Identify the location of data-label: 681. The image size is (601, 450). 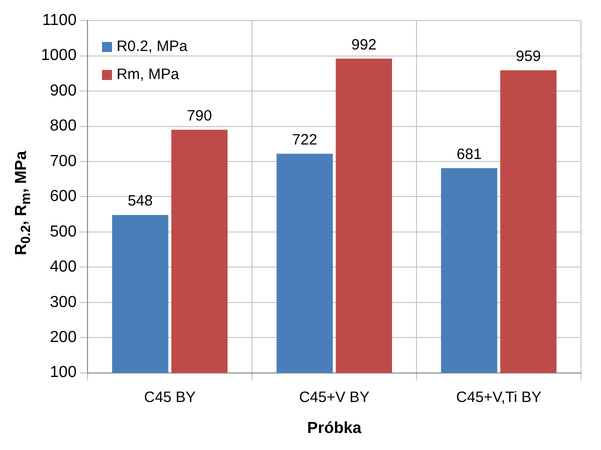
(469, 154).